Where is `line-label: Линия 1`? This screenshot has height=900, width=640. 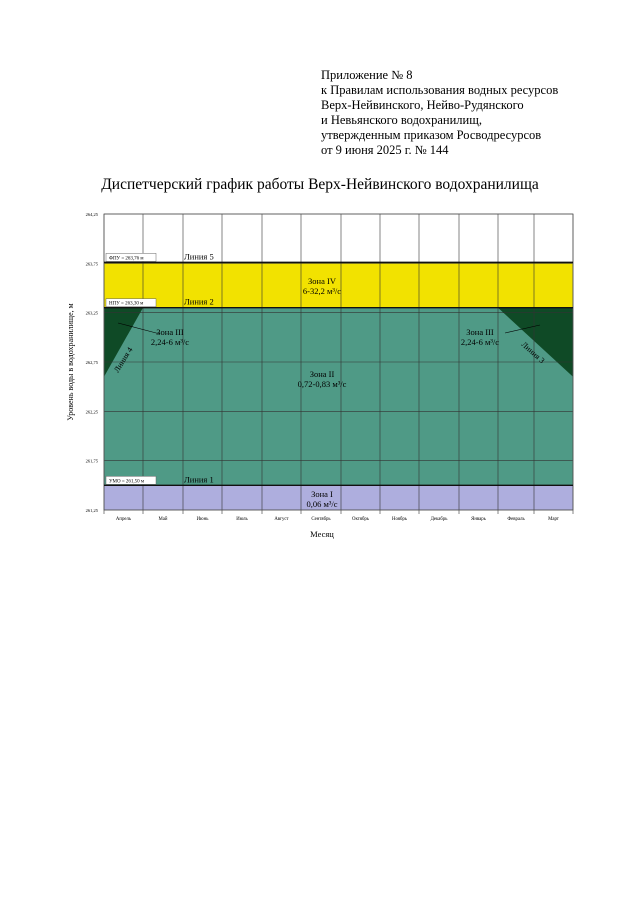 line-label: Линия 1 is located at coordinates (199, 479).